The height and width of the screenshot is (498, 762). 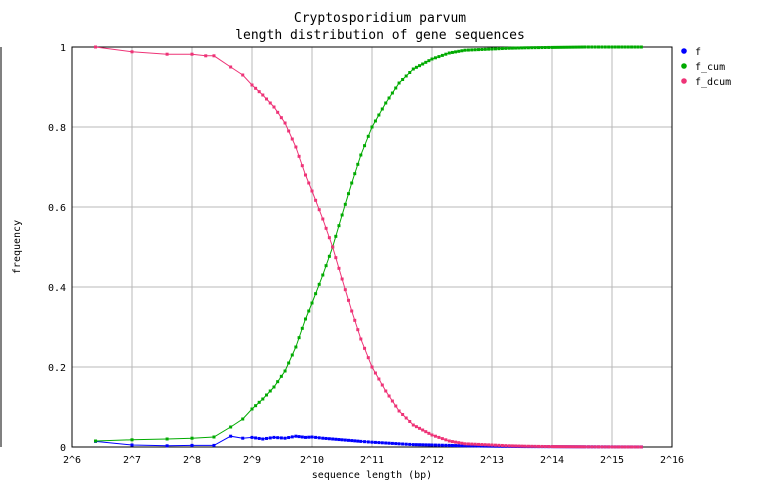 What do you see at coordinates (380, 18) in the screenshot?
I see `chart-title-line: Cryptosporidium parvum` at bounding box center [380, 18].